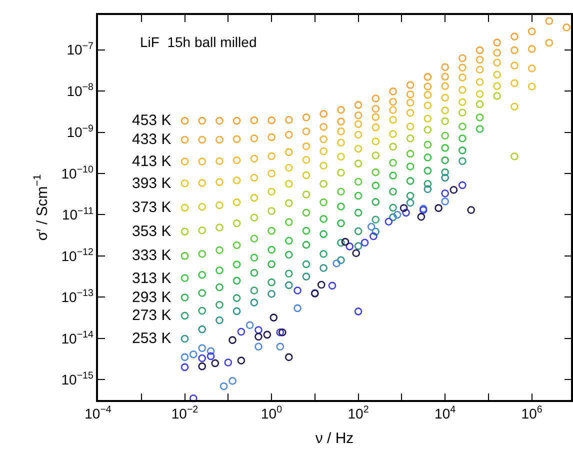 The width and height of the screenshot is (573, 467). What do you see at coordinates (152, 207) in the screenshot?
I see `series-label: 373 K` at bounding box center [152, 207].